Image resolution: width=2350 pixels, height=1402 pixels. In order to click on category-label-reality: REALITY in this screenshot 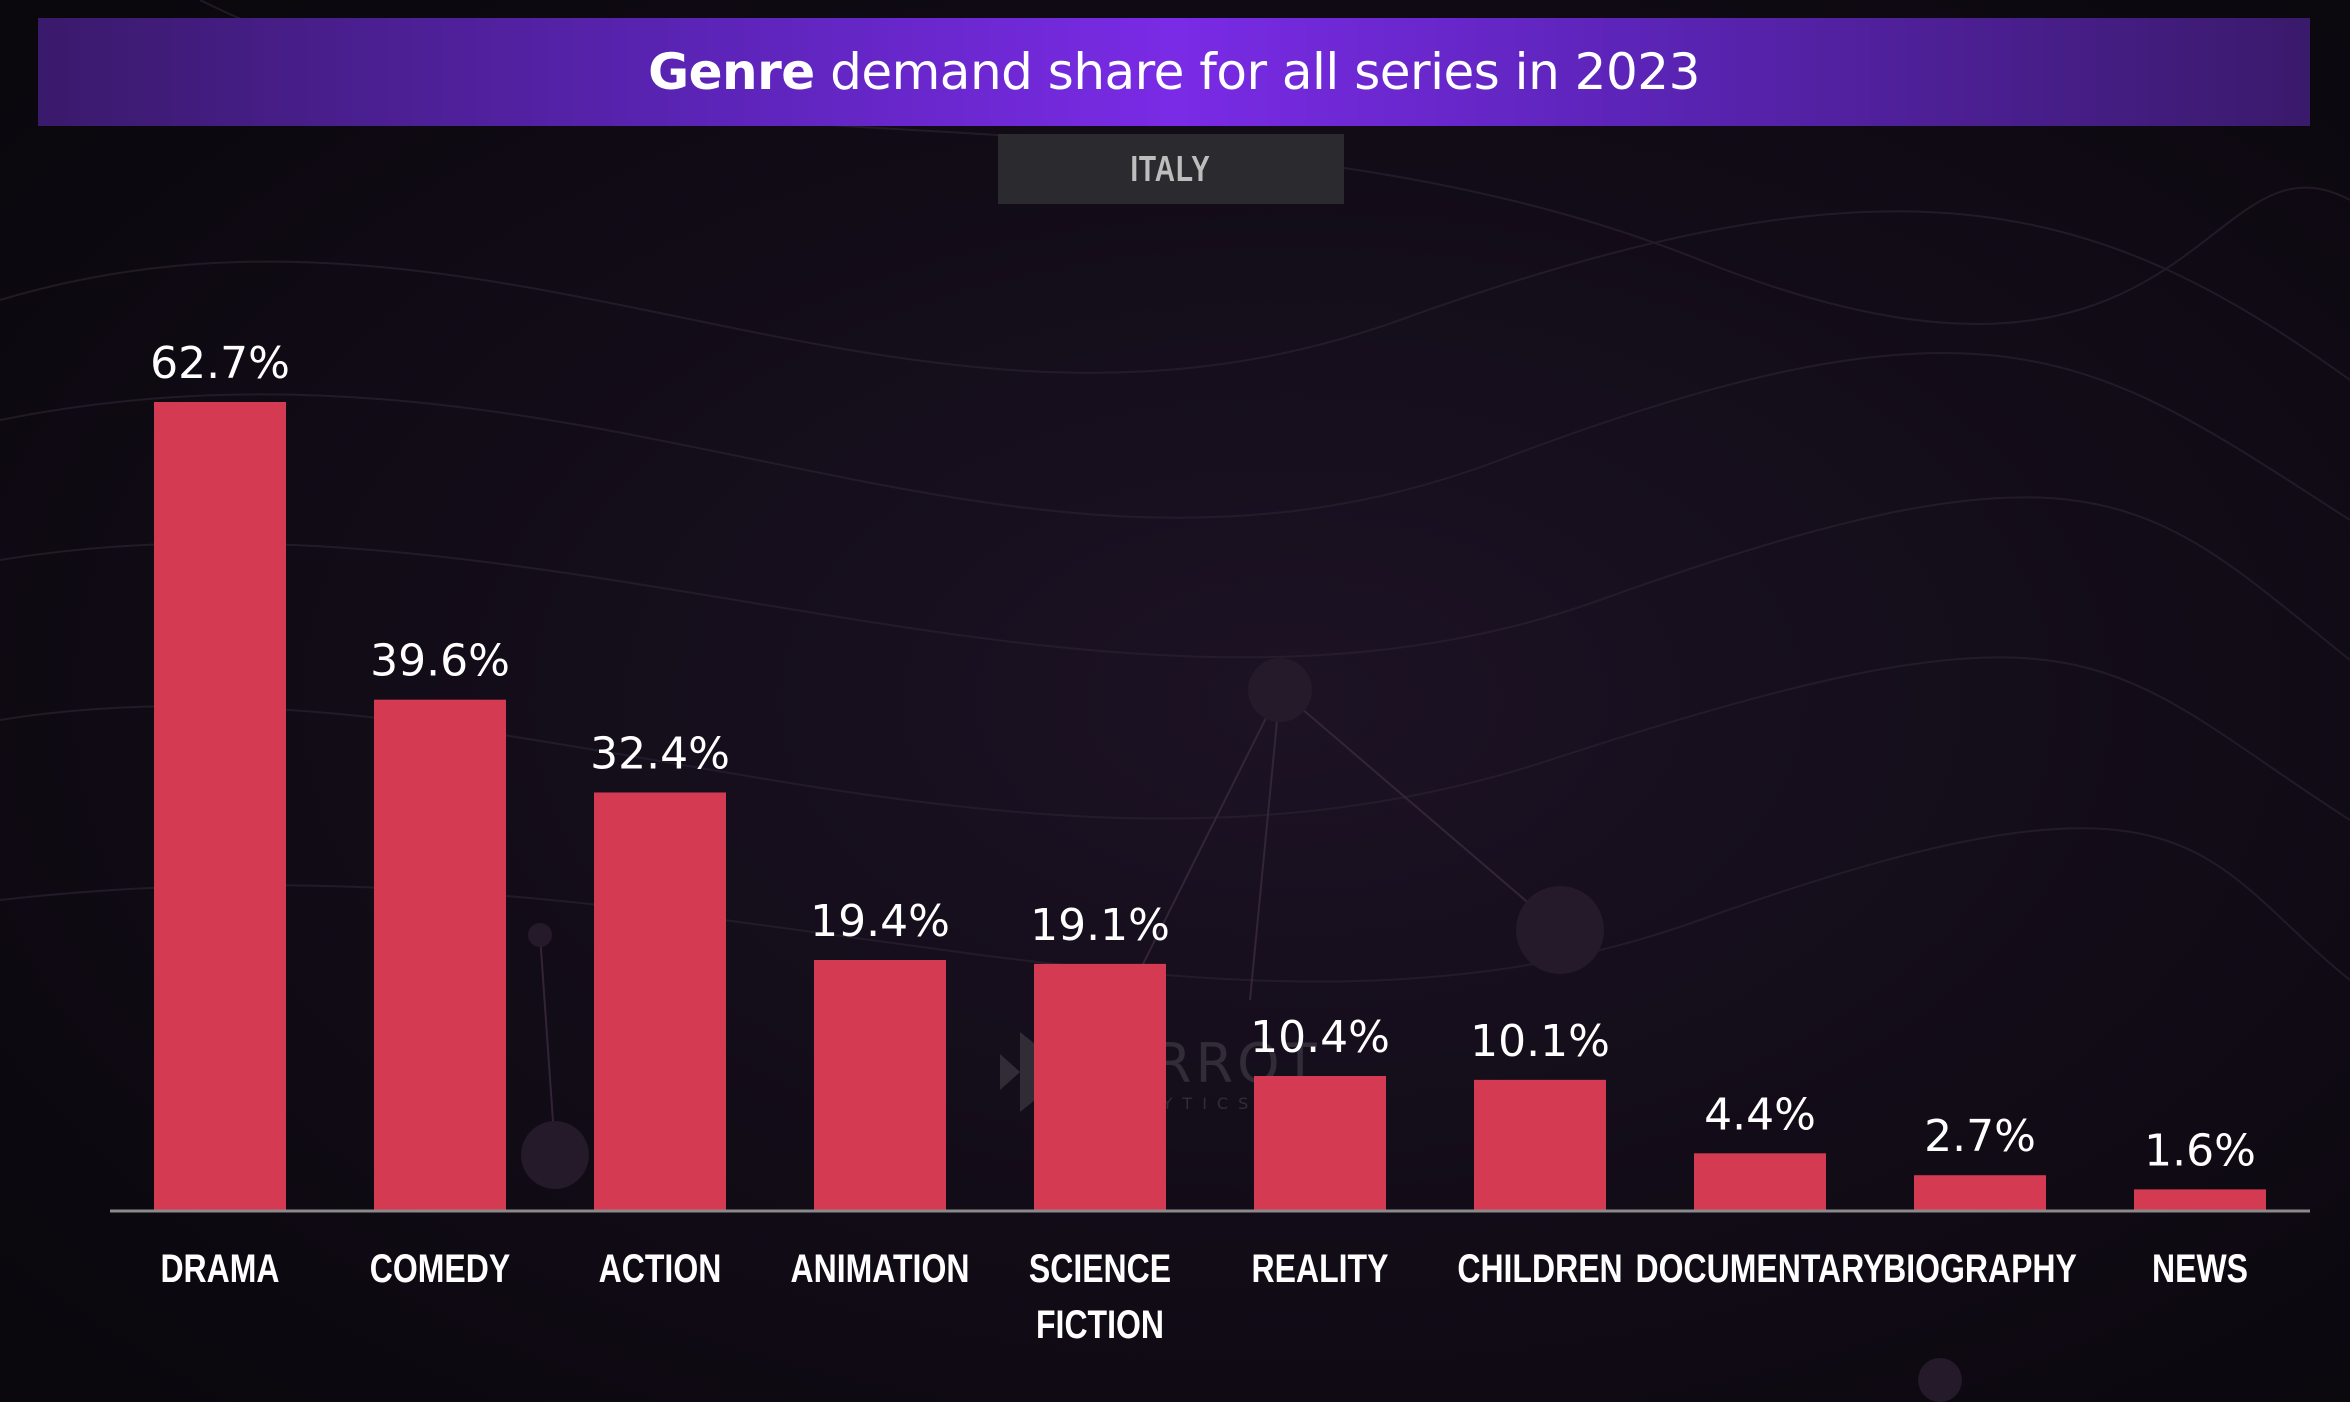, I will do `click(1320, 1268)`.